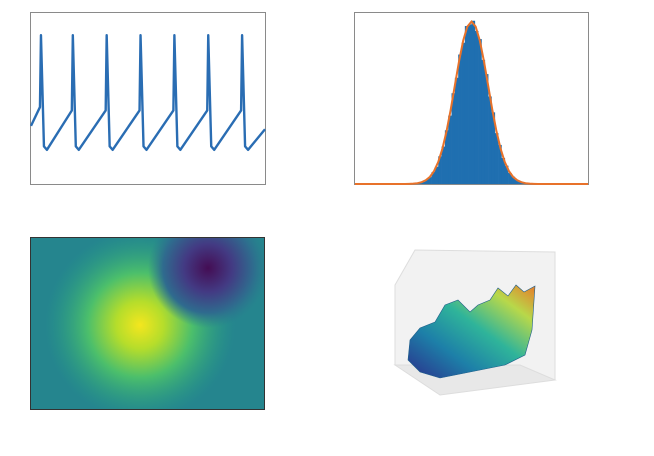  What do you see at coordinates (147, 92) in the screenshot?
I see `line` at bounding box center [147, 92].